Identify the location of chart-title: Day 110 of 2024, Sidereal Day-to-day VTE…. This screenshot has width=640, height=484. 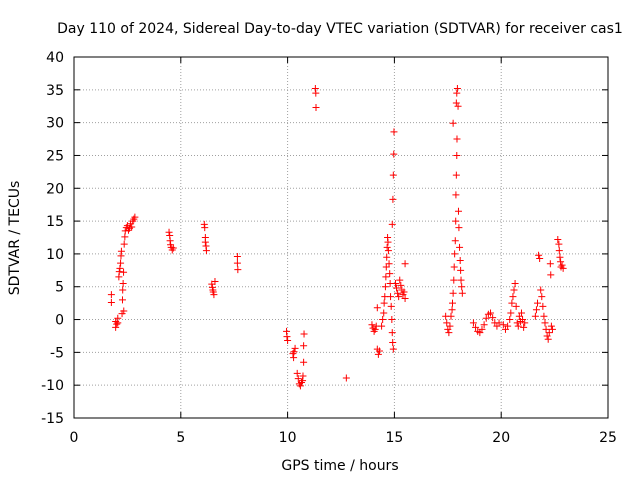
(340, 29).